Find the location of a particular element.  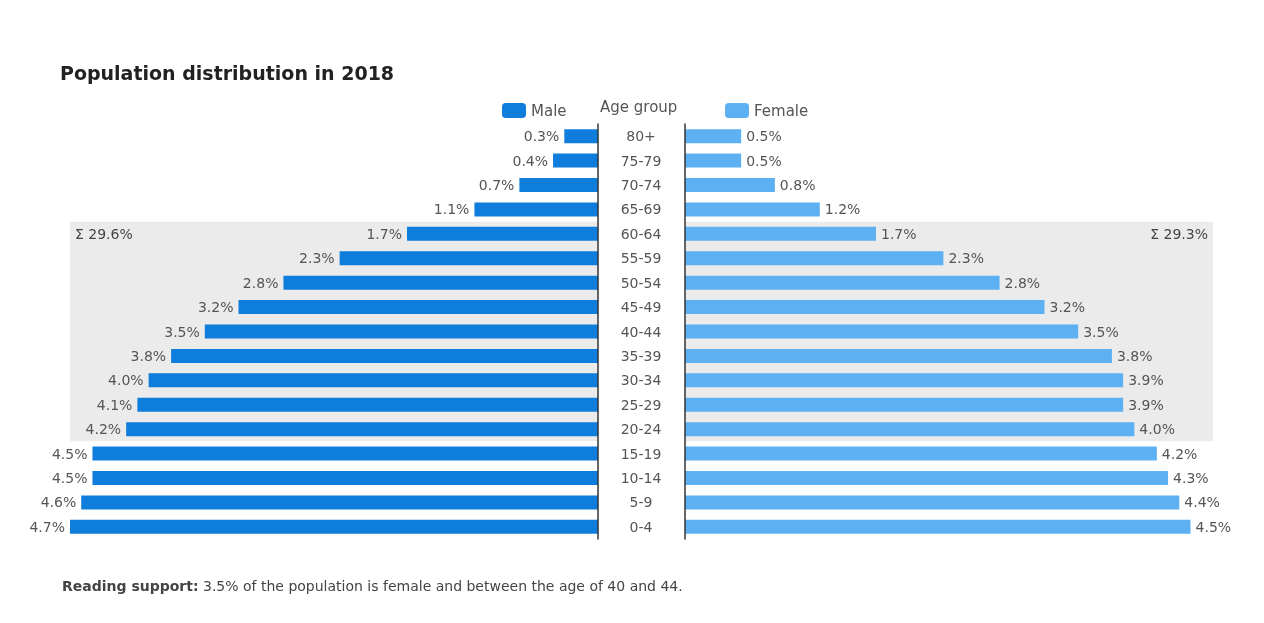

y-tick-label: 45-49 is located at coordinates (641, 307).